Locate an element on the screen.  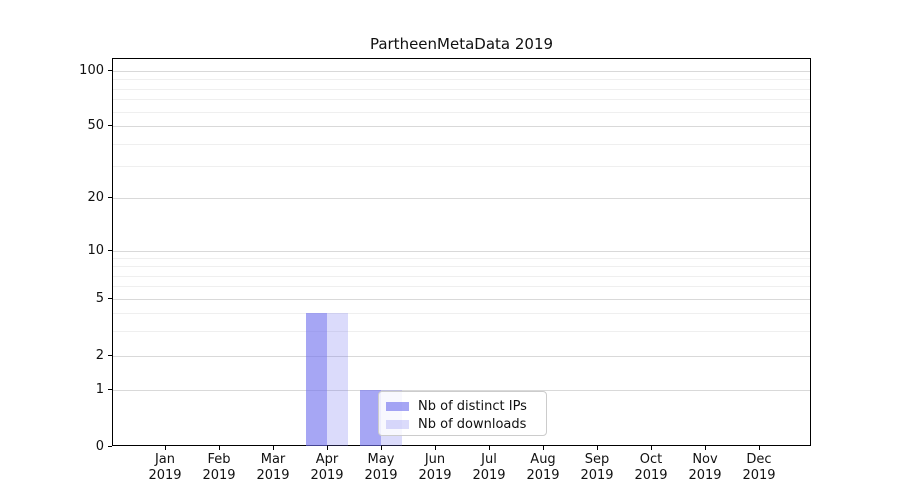
x-tick-label: May 2019 is located at coordinates (381, 467).